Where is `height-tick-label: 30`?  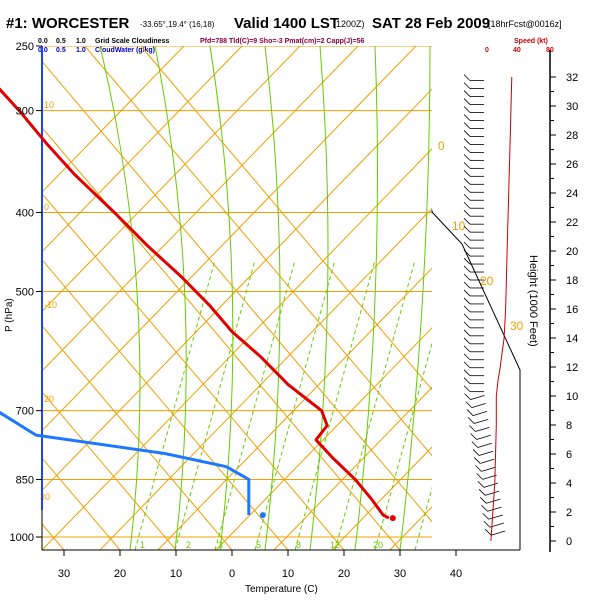 height-tick-label: 30 is located at coordinates (572, 107).